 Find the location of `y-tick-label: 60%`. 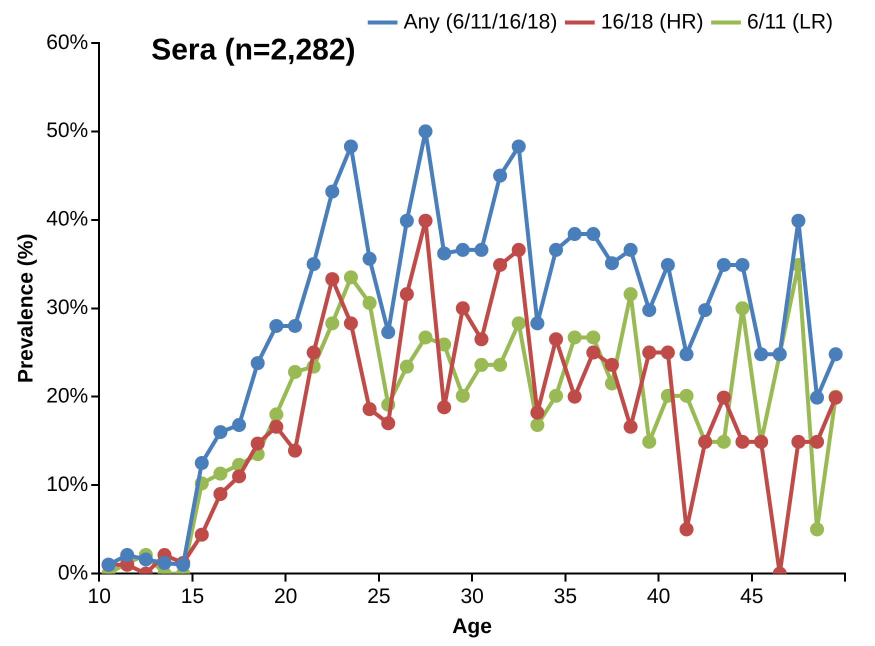

y-tick-label: 60% is located at coordinates (67, 42).